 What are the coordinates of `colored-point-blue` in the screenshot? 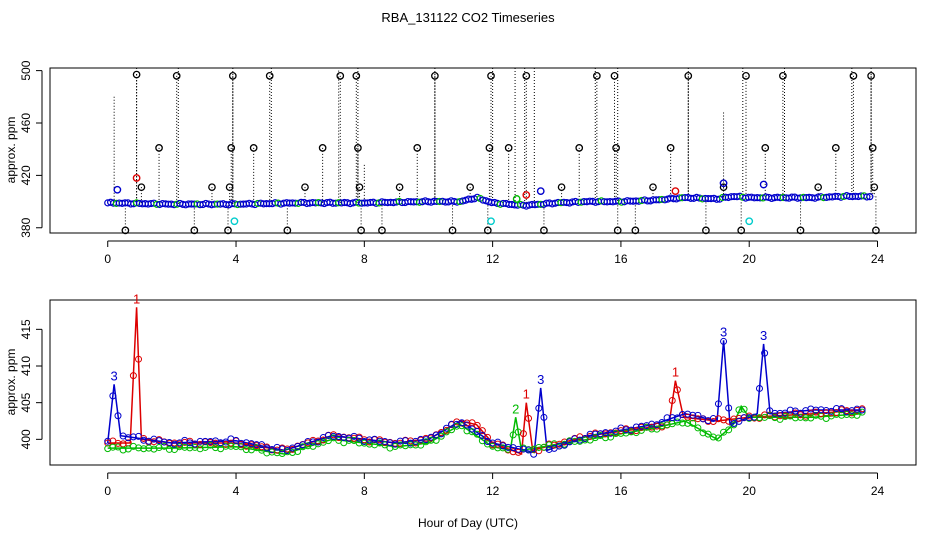 It's located at (723, 183).